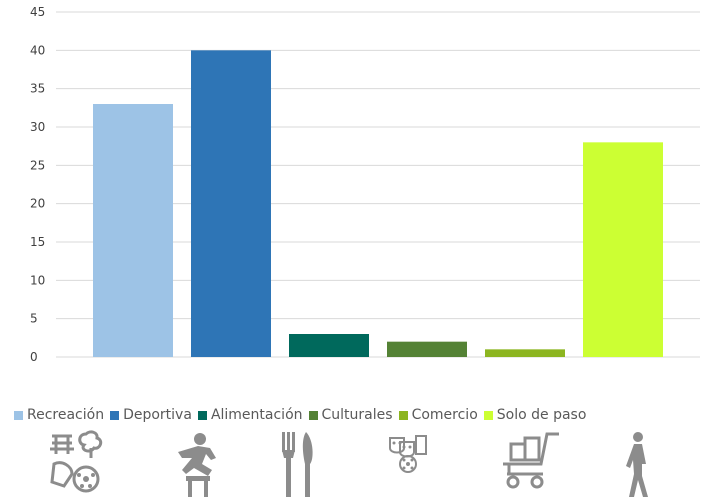  I want to click on legend-label: Alimentación, so click(256, 415).